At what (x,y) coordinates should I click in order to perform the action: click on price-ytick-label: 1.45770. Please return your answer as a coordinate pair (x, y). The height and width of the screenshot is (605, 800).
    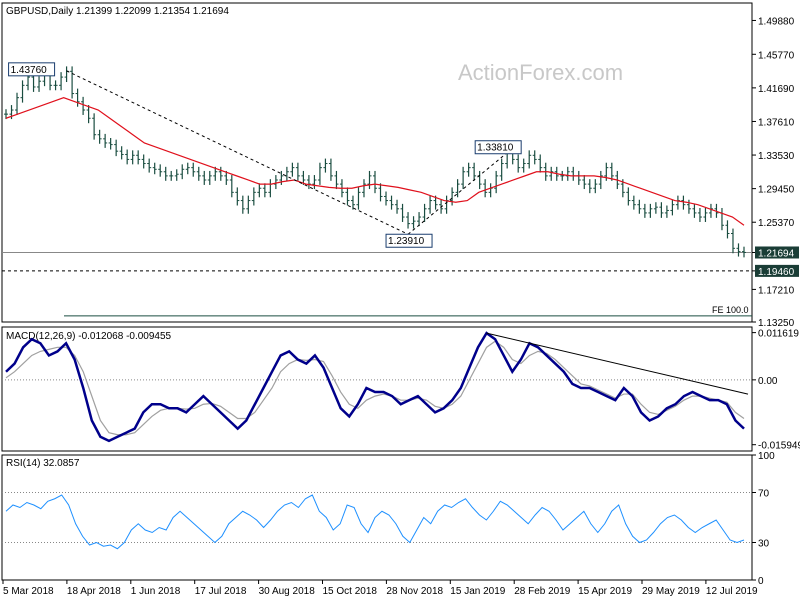
    Looking at the image, I should click on (776, 55).